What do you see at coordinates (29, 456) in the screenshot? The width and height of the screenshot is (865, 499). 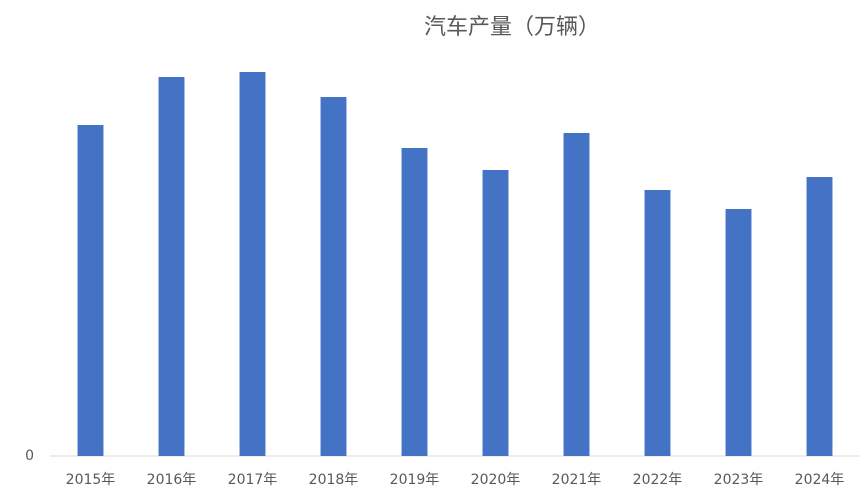 I see `y-tick-label: 0` at bounding box center [29, 456].